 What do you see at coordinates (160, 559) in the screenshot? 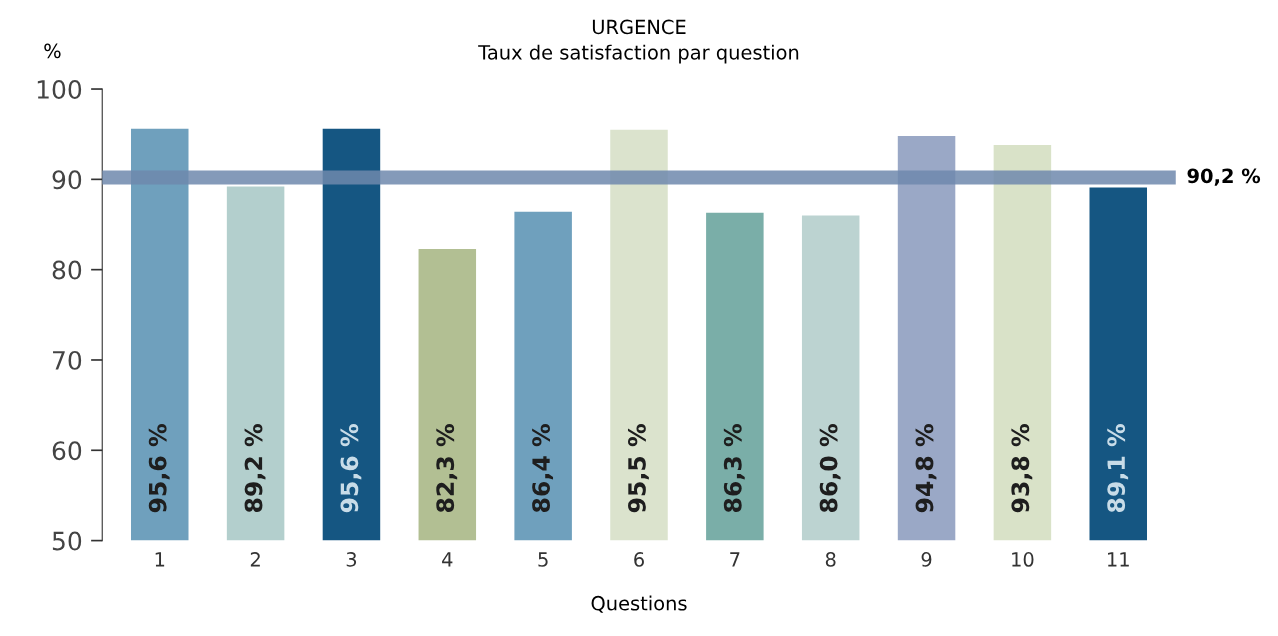
I see `x-tick-label: 1` at bounding box center [160, 559].